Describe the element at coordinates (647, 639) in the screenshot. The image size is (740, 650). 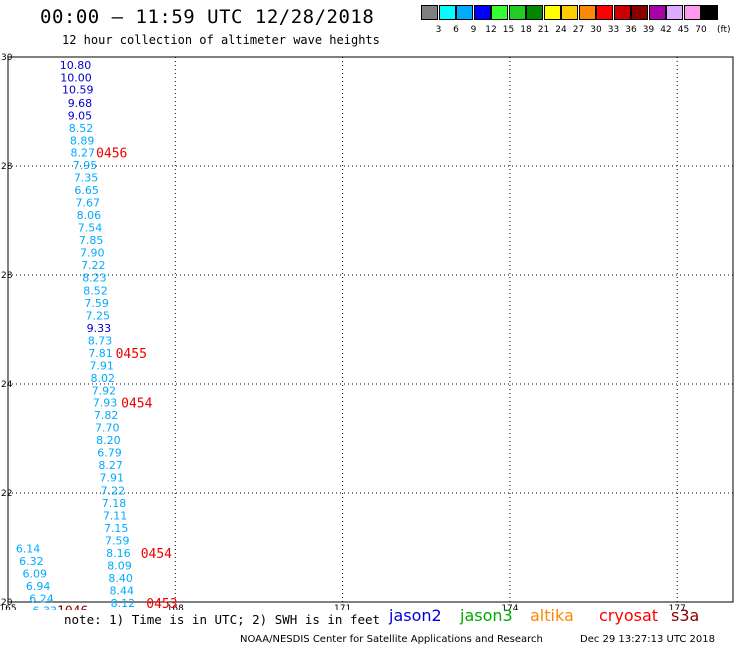
I see `timestamp: Dec 29 13:27:13 UTC 2018` at that location.